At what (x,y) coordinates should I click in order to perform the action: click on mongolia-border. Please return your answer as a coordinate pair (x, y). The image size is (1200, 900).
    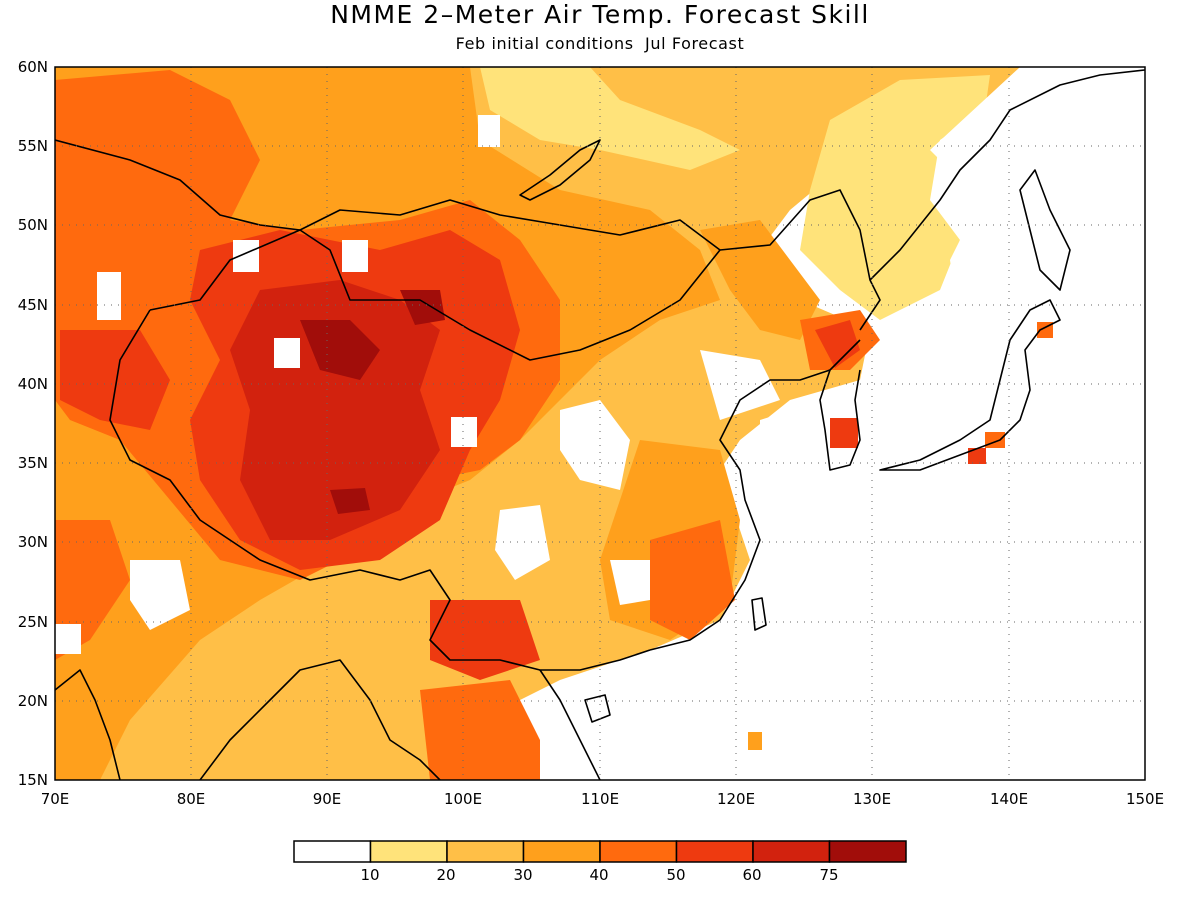
    Looking at the image, I should click on (510, 225).